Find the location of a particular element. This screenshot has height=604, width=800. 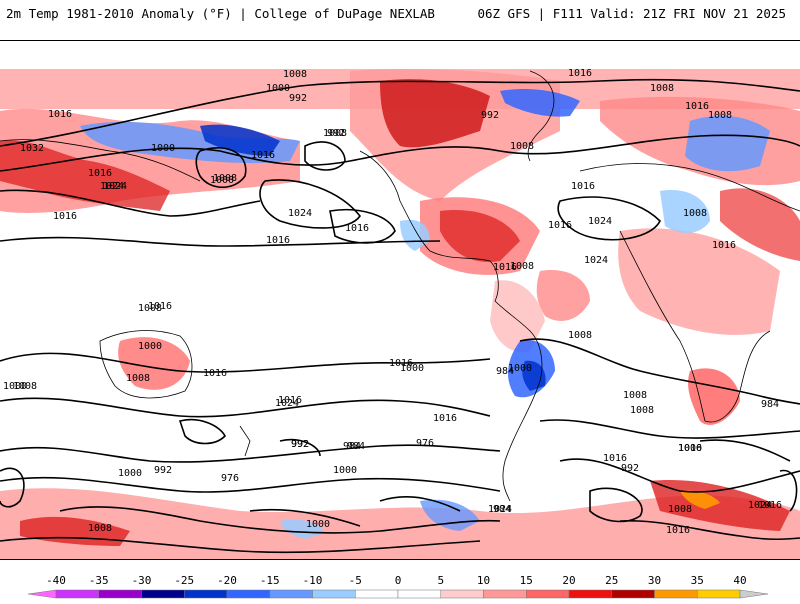

colorbar-min-triangle is located at coordinates (42, 594).